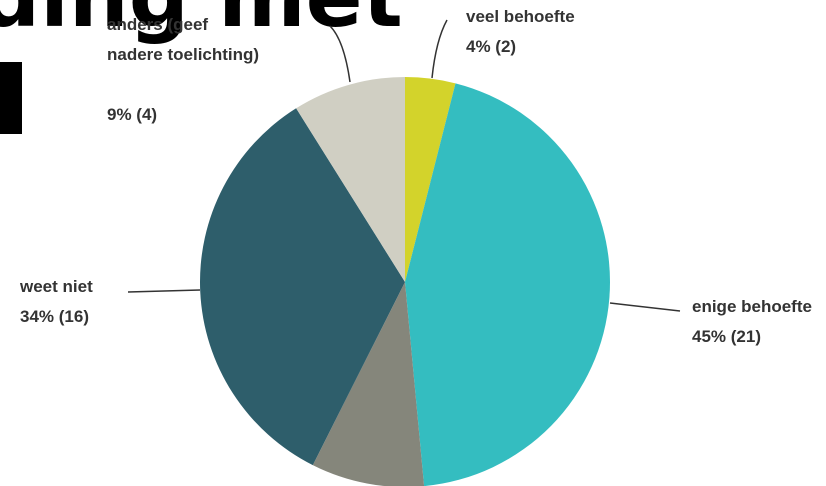 The width and height of the screenshot is (826, 486). I want to click on heading: ding met, so click(201, 23).